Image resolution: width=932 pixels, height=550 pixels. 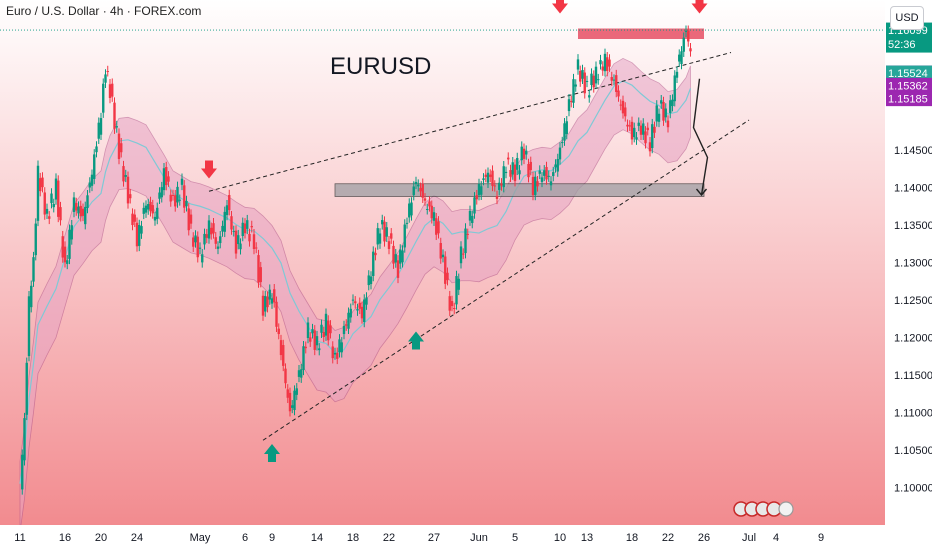 What do you see at coordinates (668, 538) in the screenshot?
I see `x-tick-label: 22` at bounding box center [668, 538].